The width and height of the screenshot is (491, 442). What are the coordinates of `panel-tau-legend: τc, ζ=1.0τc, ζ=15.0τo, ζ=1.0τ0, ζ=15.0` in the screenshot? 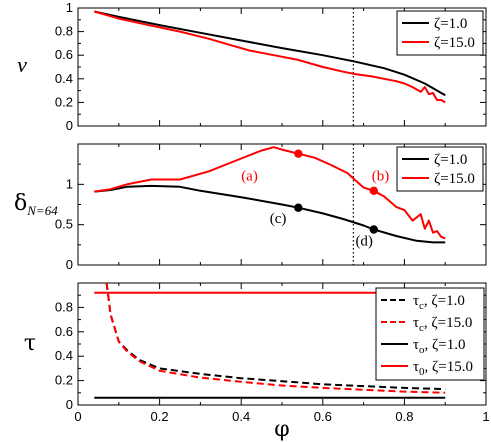 It's located at (430, 334).